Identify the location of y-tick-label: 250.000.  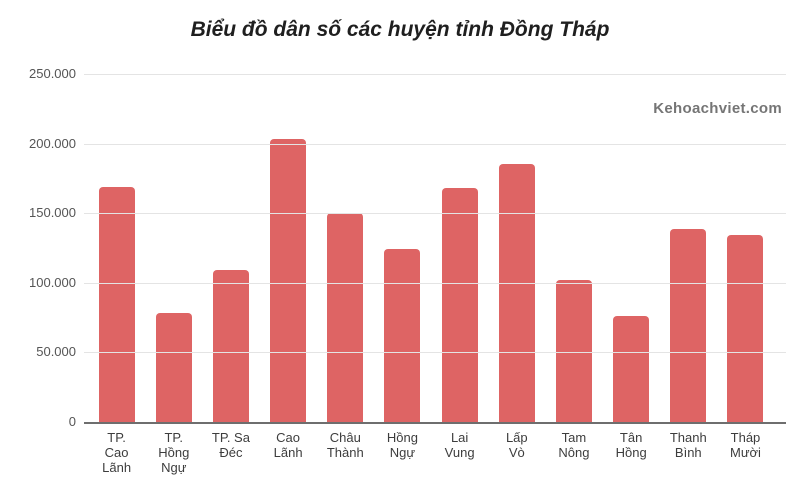
(52, 73).